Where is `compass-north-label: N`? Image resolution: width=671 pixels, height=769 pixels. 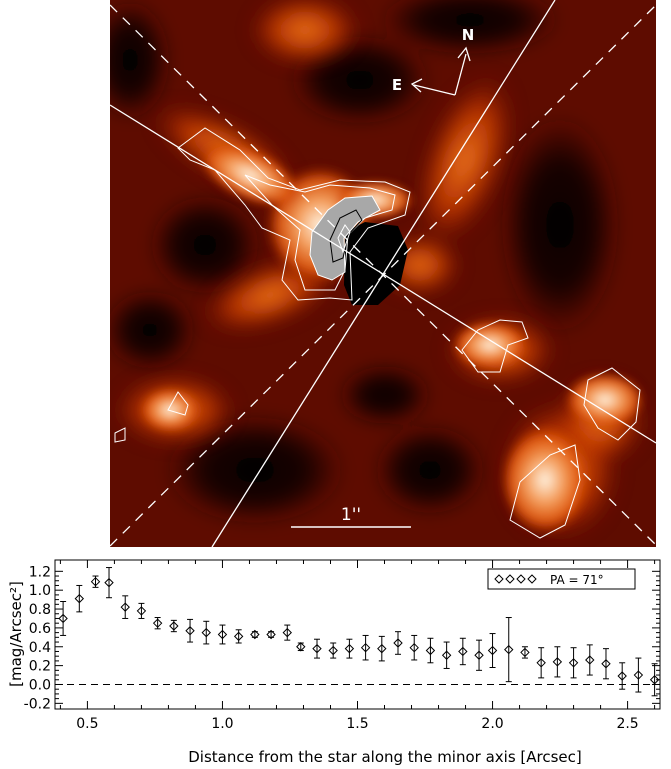 compass-north-label: N is located at coordinates (468, 35).